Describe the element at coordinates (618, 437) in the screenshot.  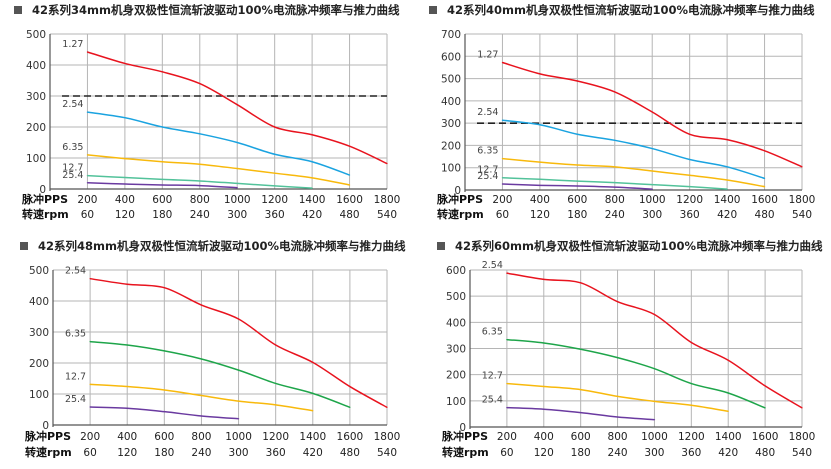
I see `x-tick-label: 800` at that location.